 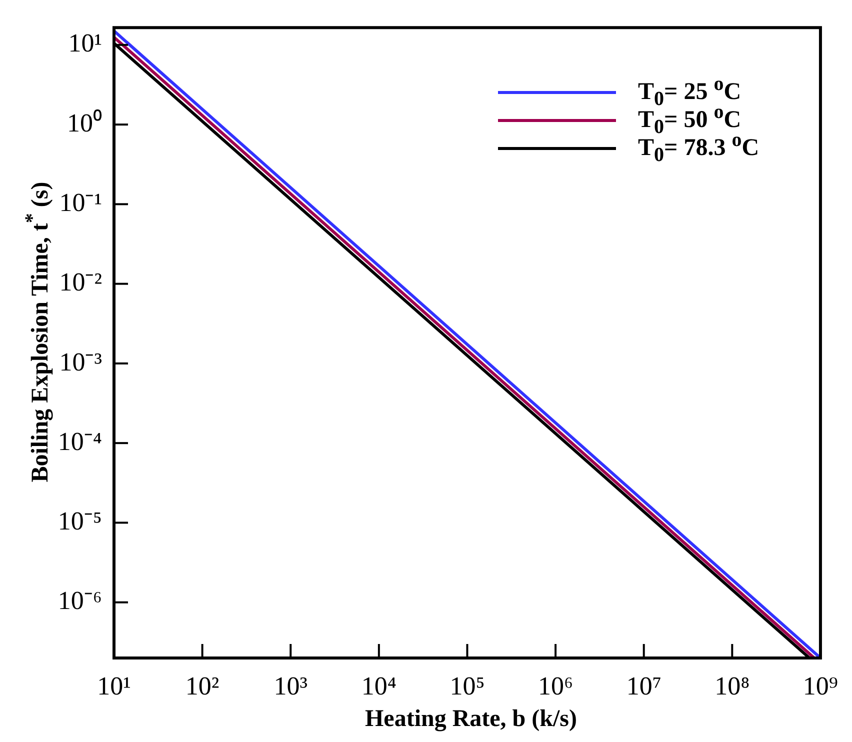 I want to click on x-tick-label: 10⁴, so click(x=378, y=685).